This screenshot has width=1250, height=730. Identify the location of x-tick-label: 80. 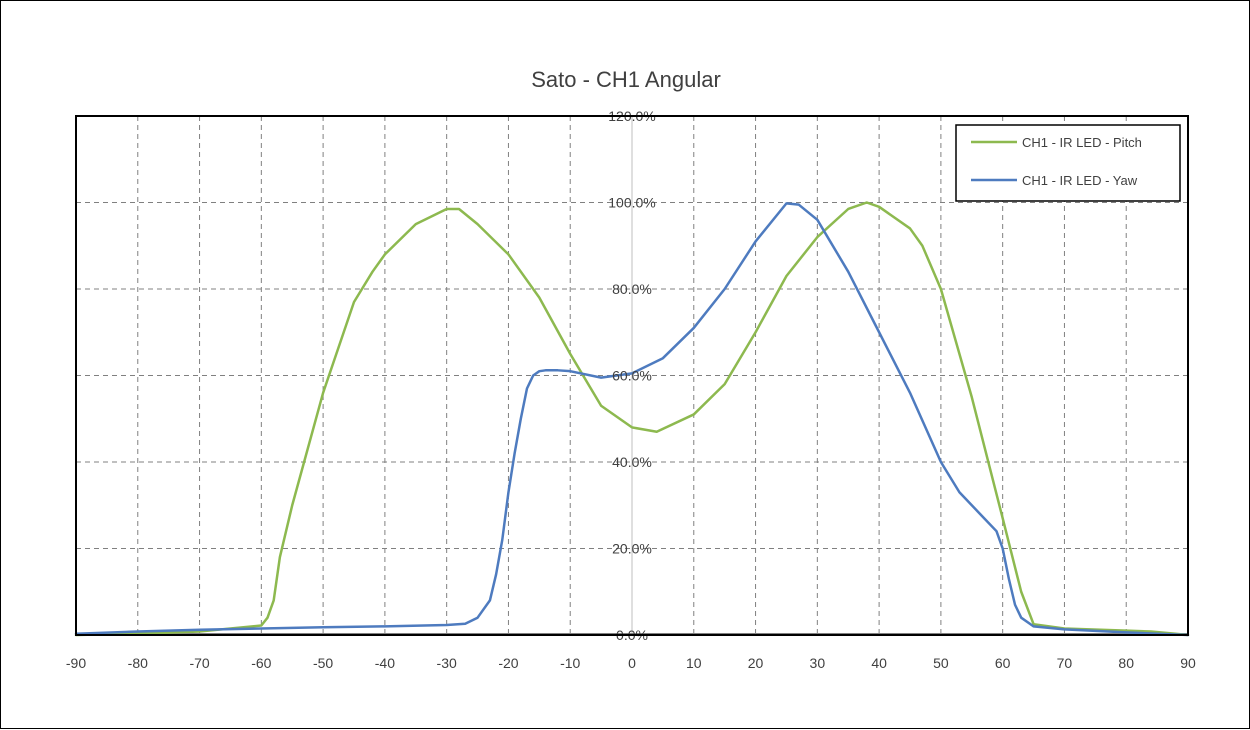
(1126, 663).